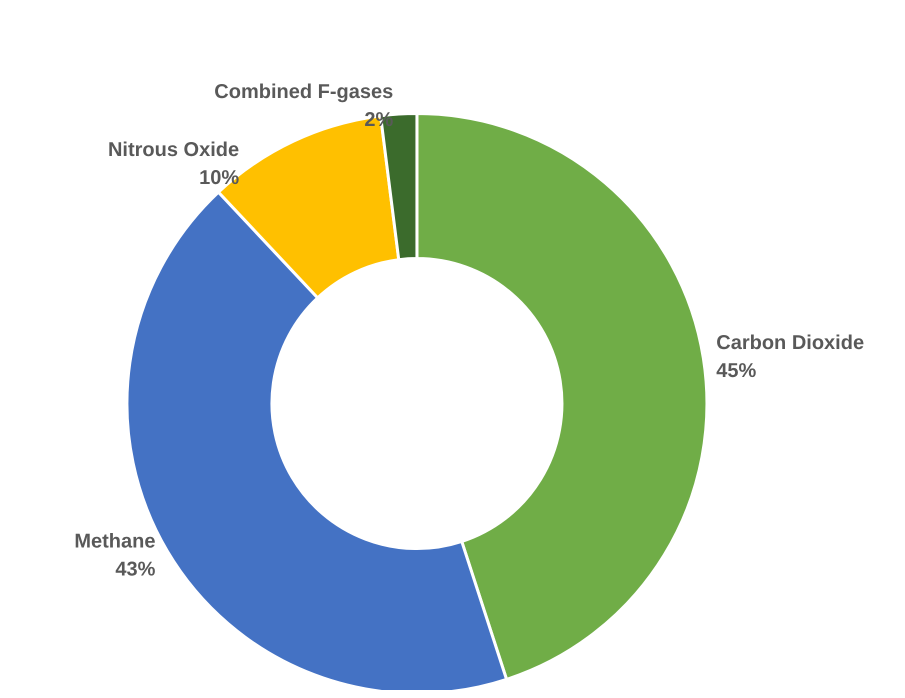 Image resolution: width=905 pixels, height=698 pixels. I want to click on data-label: 10%, so click(219, 178).